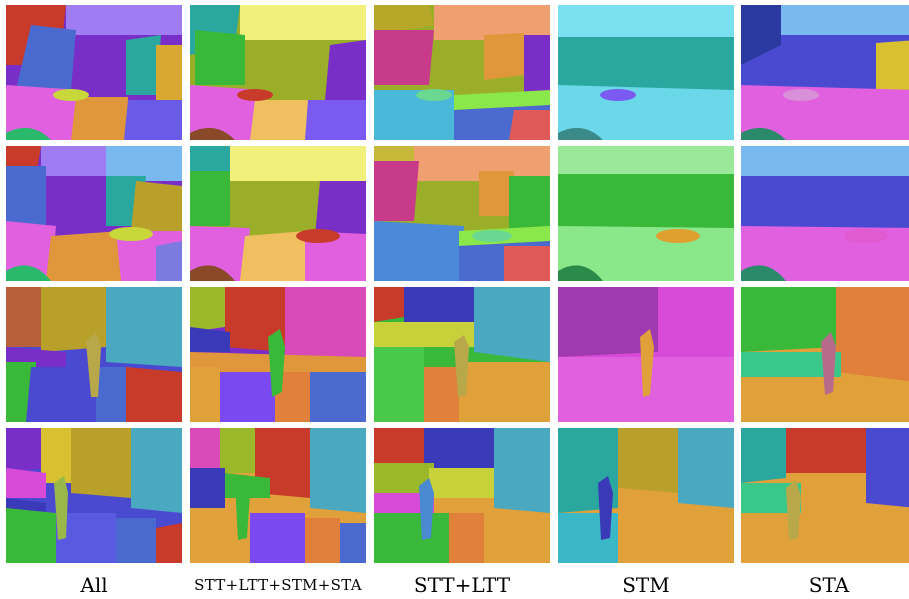 The width and height of the screenshot is (909, 599). Describe the element at coordinates (278, 354) in the screenshot. I see `image-r3-stt-ltt-stm-sta` at that location.